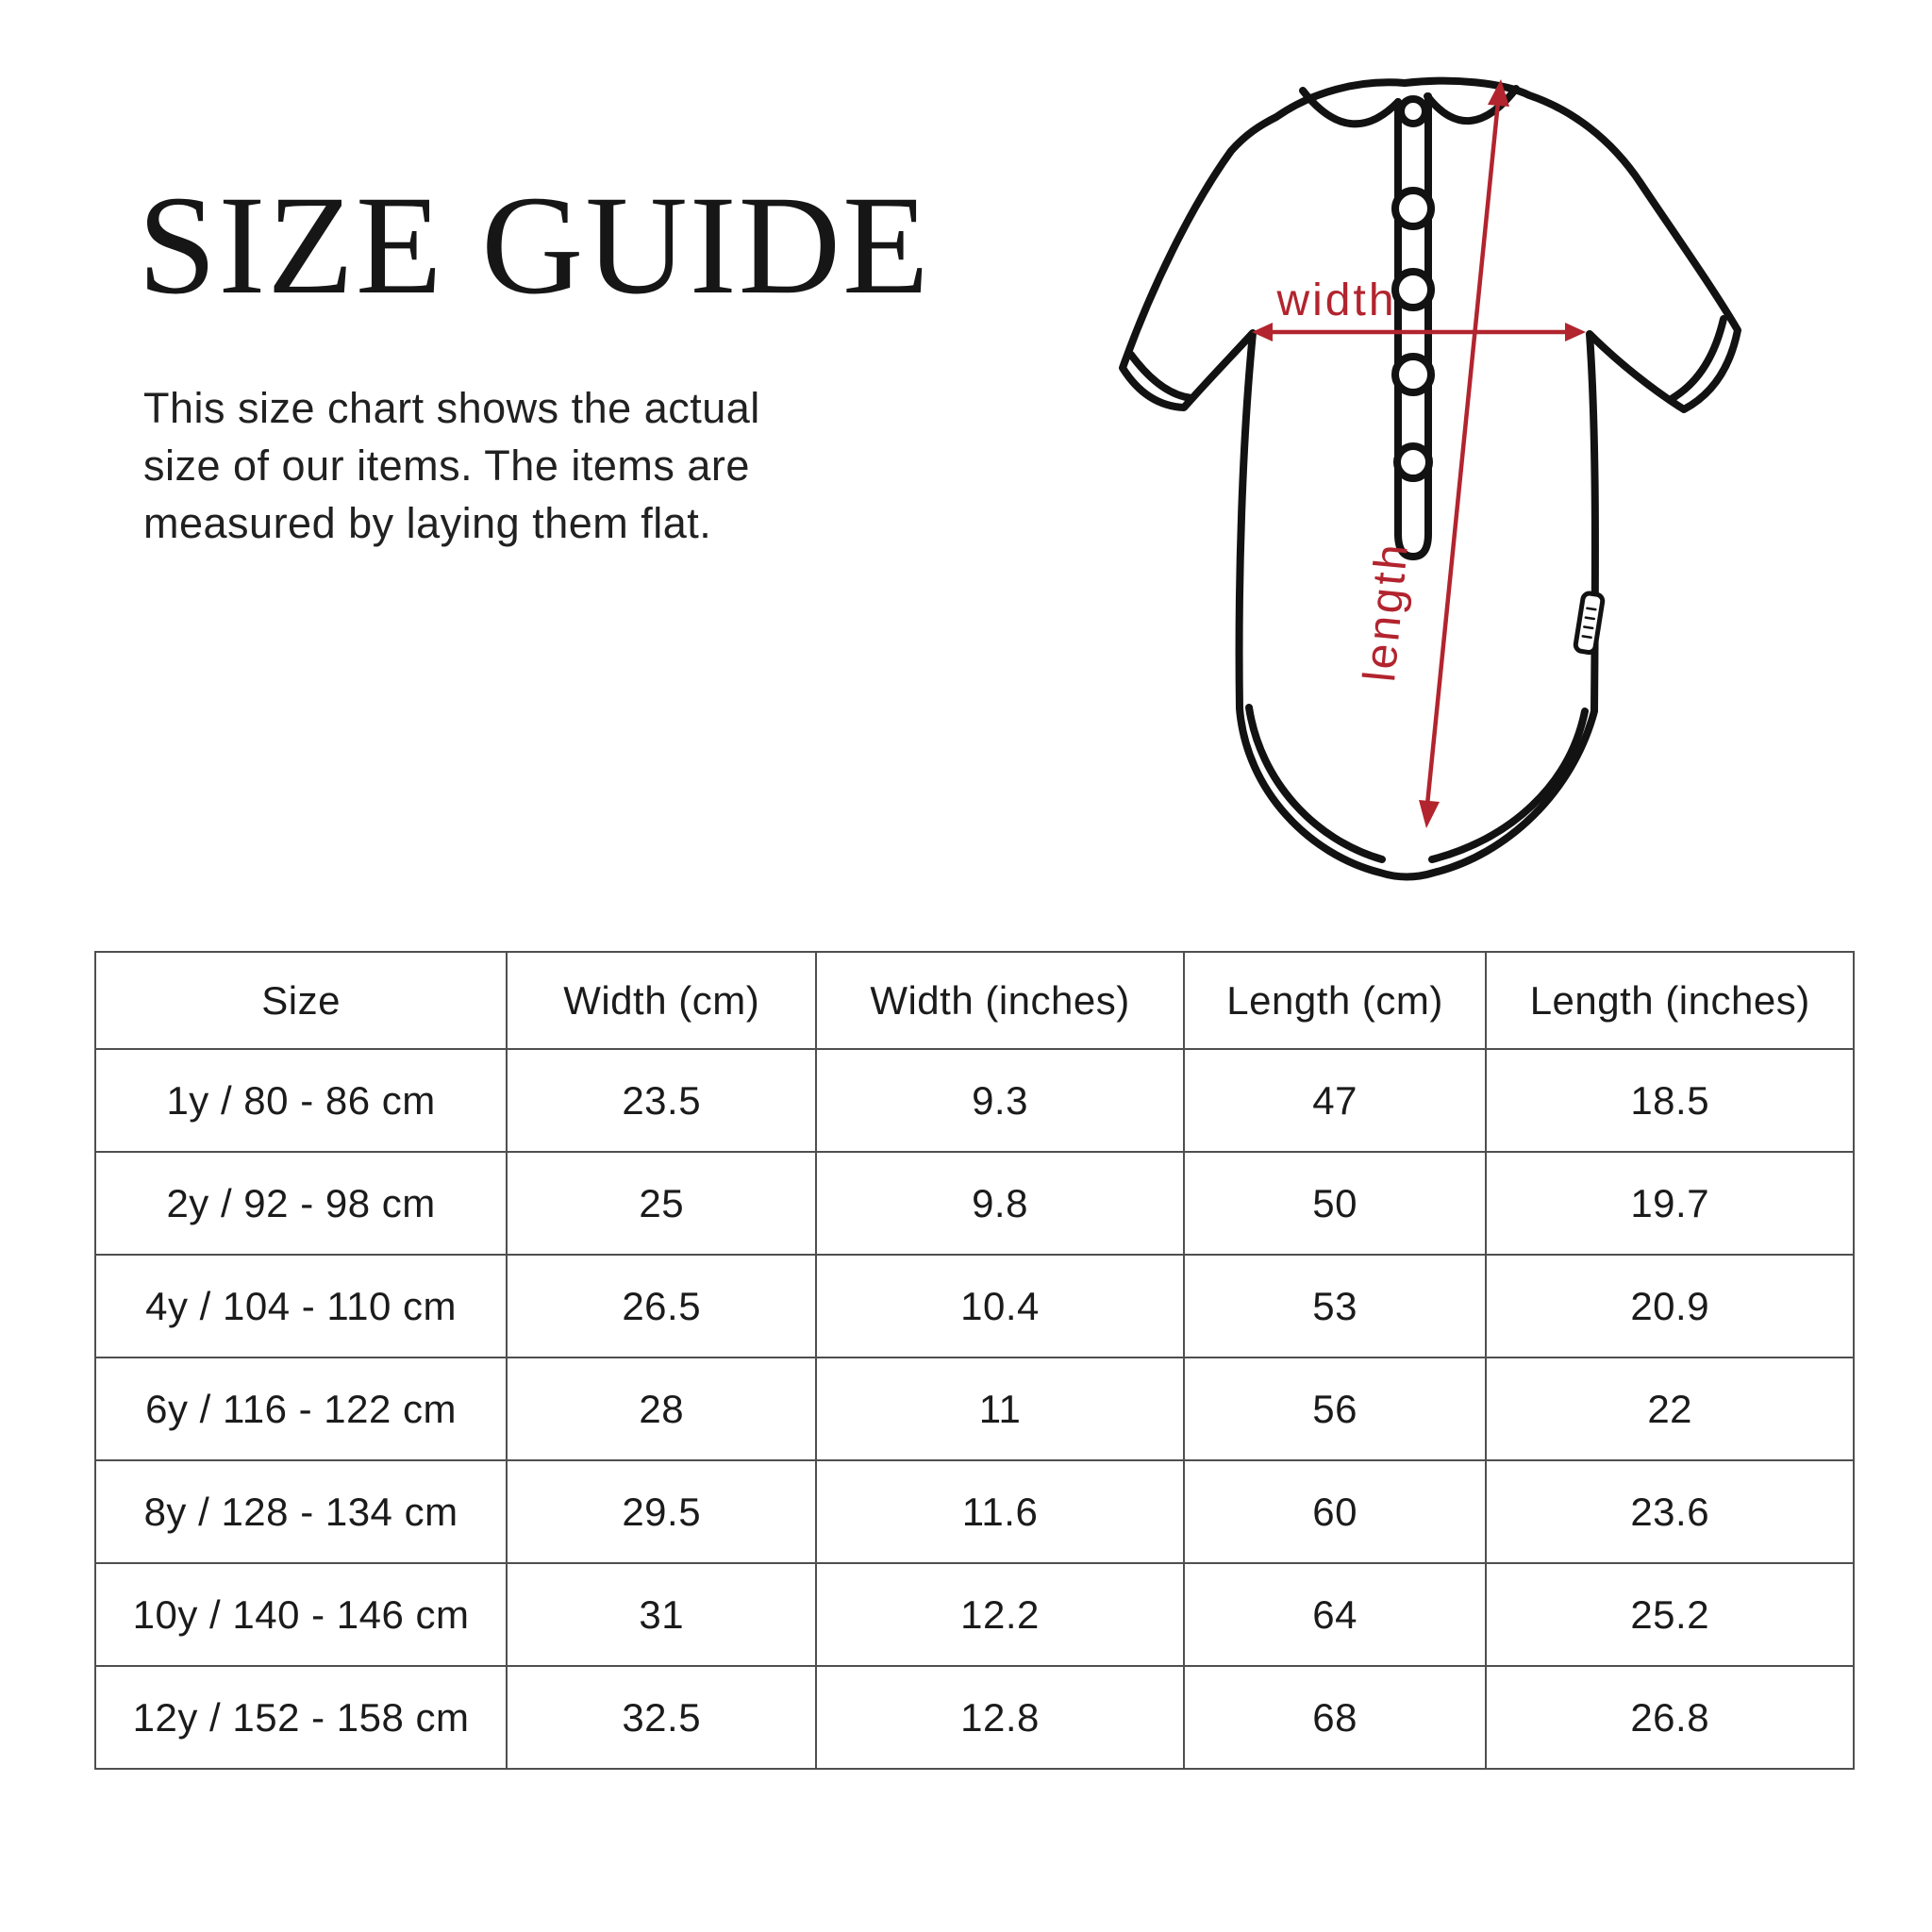 This screenshot has height=1932, width=1932. I want to click on value-cell: 23.6, so click(1670, 1511).